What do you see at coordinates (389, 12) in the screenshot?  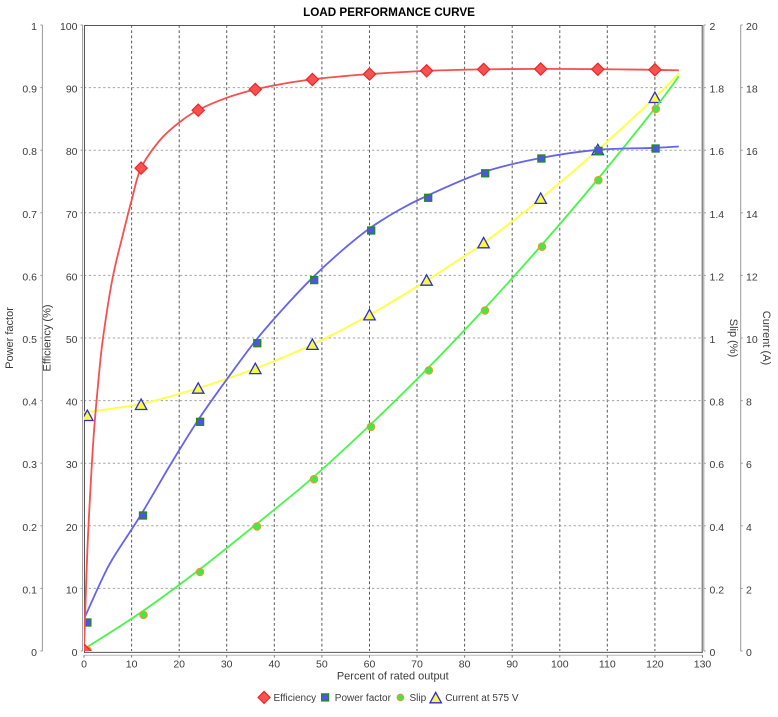 I see `svg-text: LOAD PERFORMANCE CURVE` at bounding box center [389, 12].